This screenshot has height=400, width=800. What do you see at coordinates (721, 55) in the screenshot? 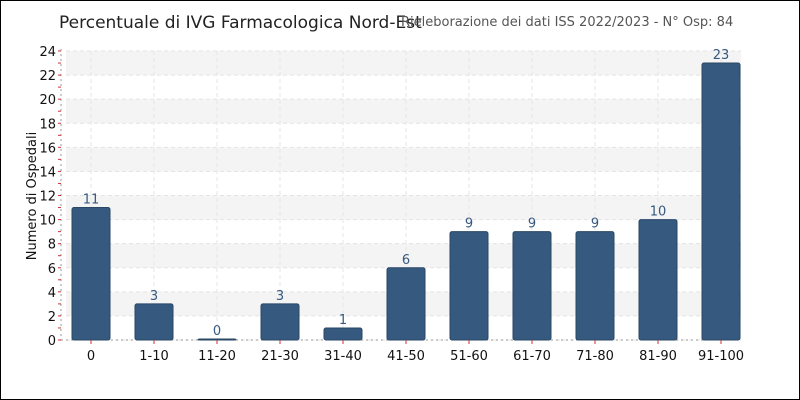
I see `bar-value-label: 23` at bounding box center [721, 55].